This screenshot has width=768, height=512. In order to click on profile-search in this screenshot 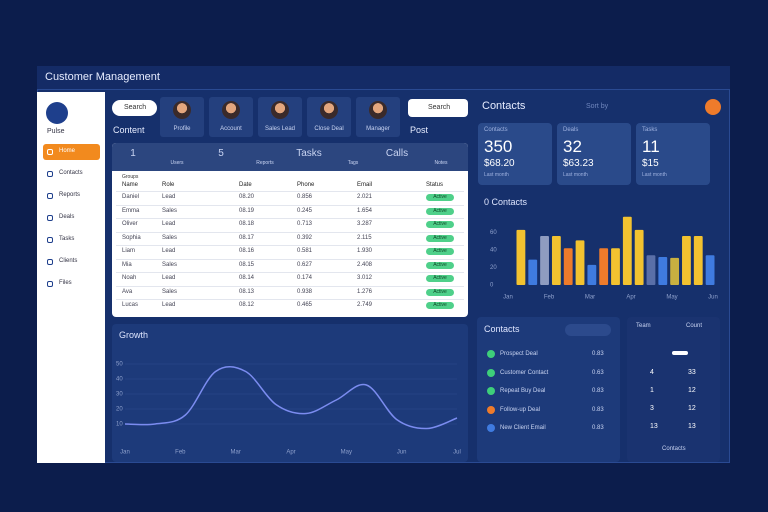, I will do `click(134, 108)`.